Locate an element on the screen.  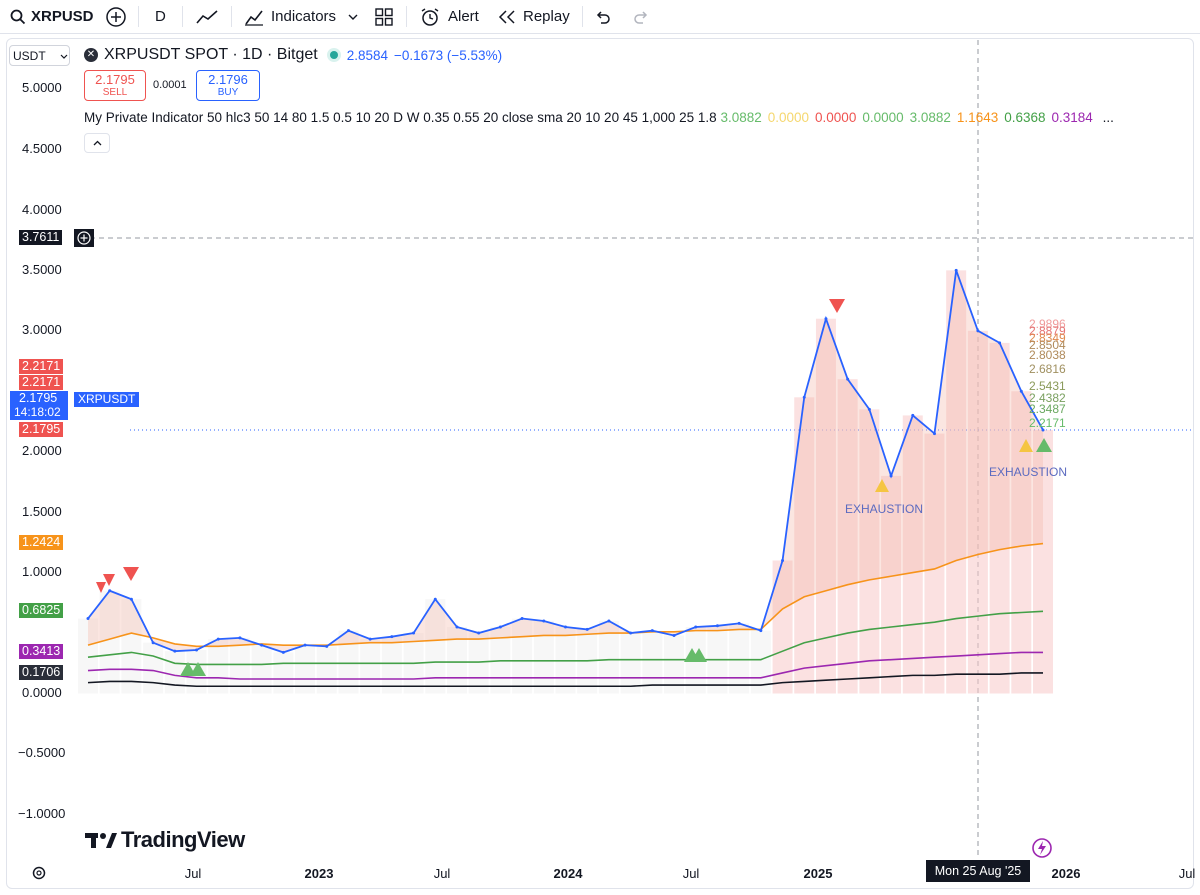
indicator-value: 0.0000 is located at coordinates (883, 117).